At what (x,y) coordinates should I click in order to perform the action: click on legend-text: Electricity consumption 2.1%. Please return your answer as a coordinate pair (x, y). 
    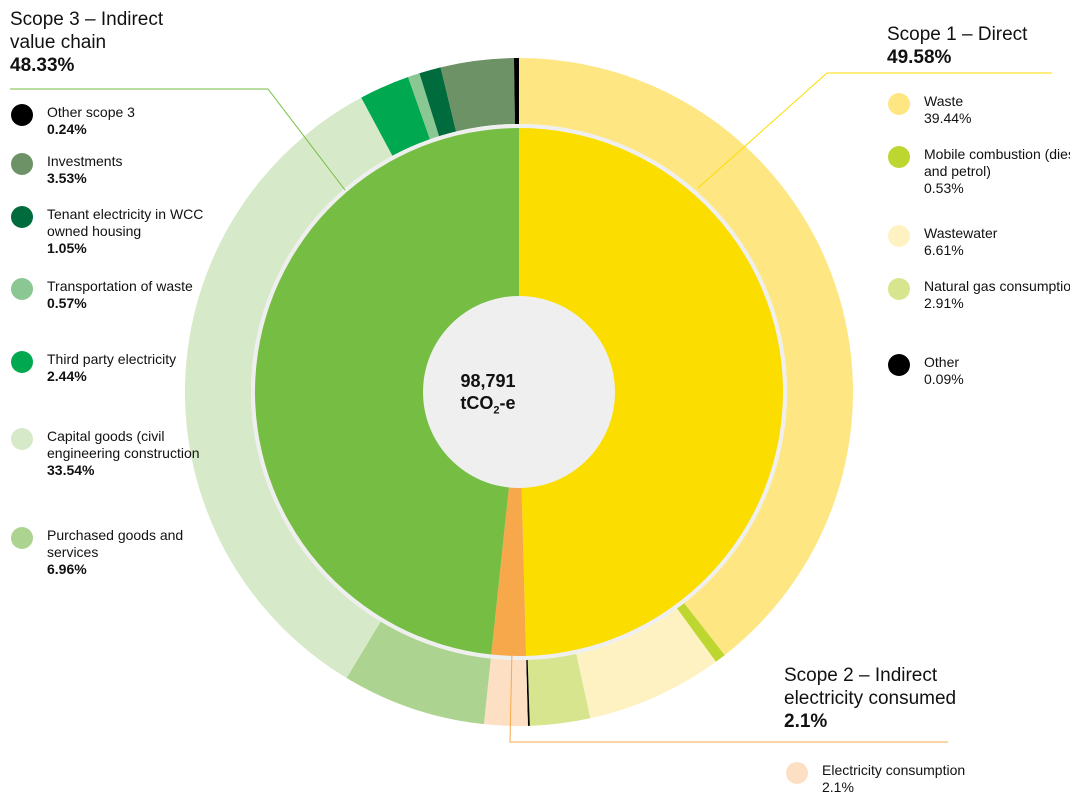
    Looking at the image, I should click on (904, 779).